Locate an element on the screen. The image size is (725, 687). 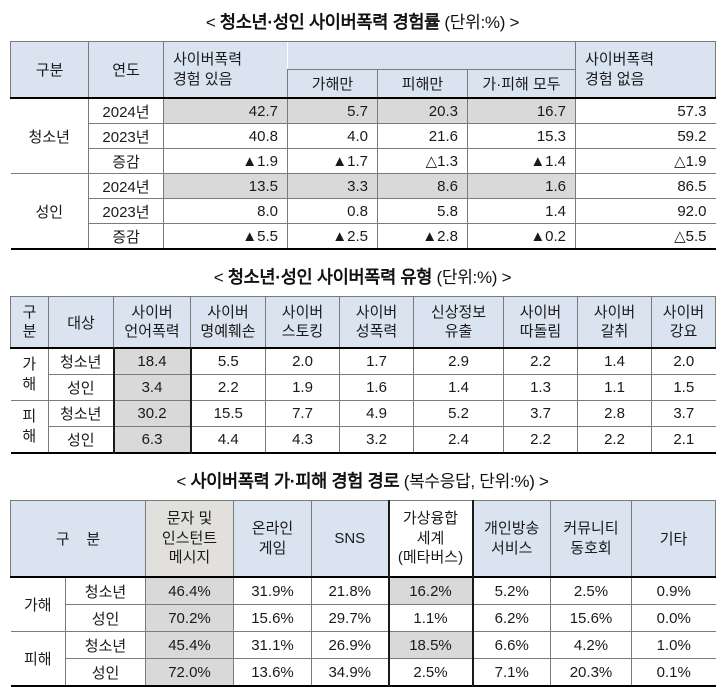
column-header: 사이버 강요 is located at coordinates (683, 322).